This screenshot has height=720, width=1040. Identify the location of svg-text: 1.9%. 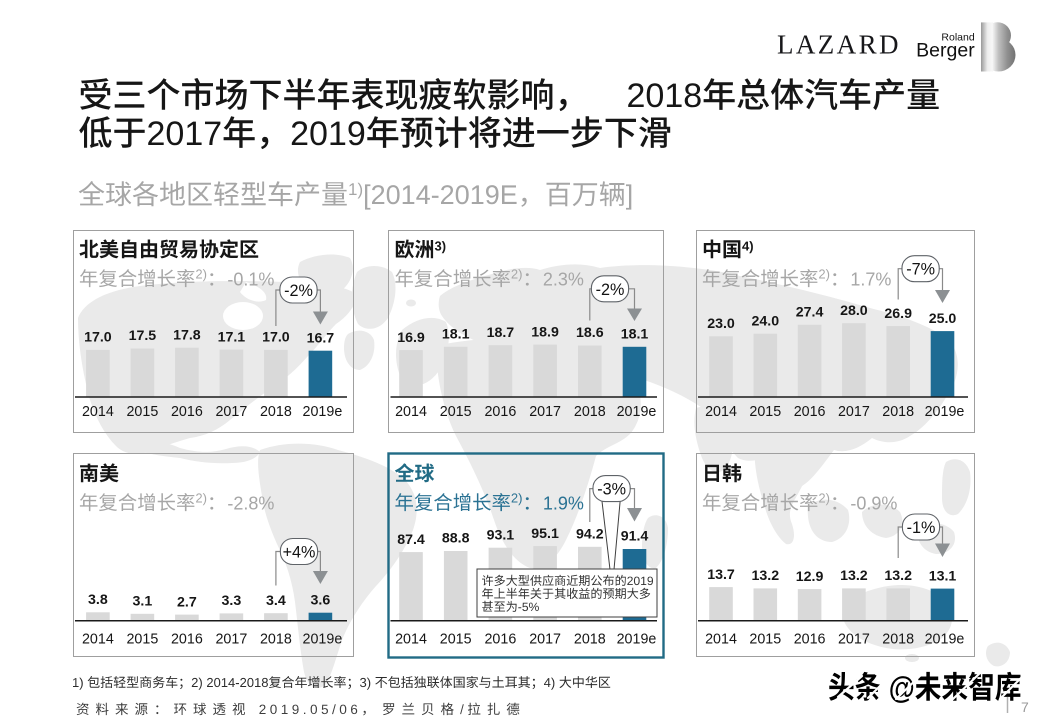
(563, 504).